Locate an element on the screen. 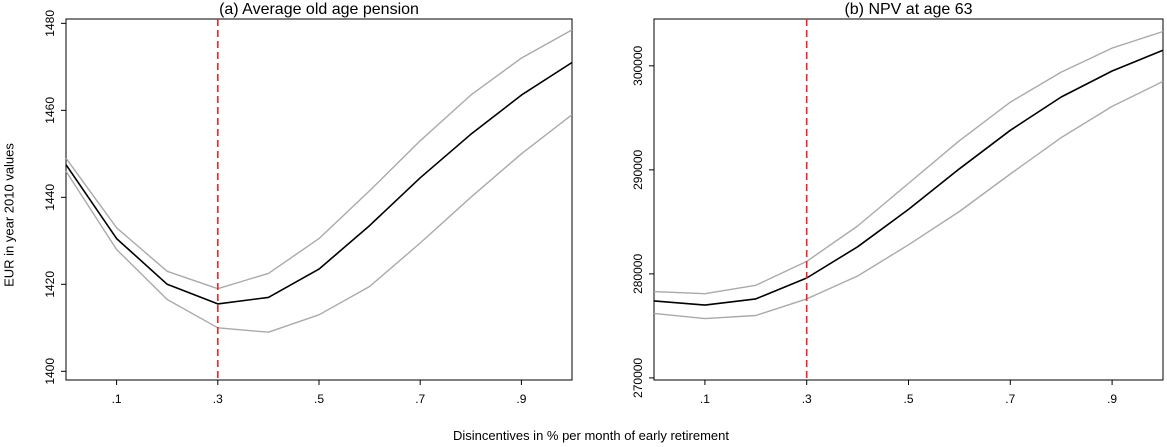 The image size is (1167, 447). panel-title: (b) NPV at age 63 is located at coordinates (908, 9).